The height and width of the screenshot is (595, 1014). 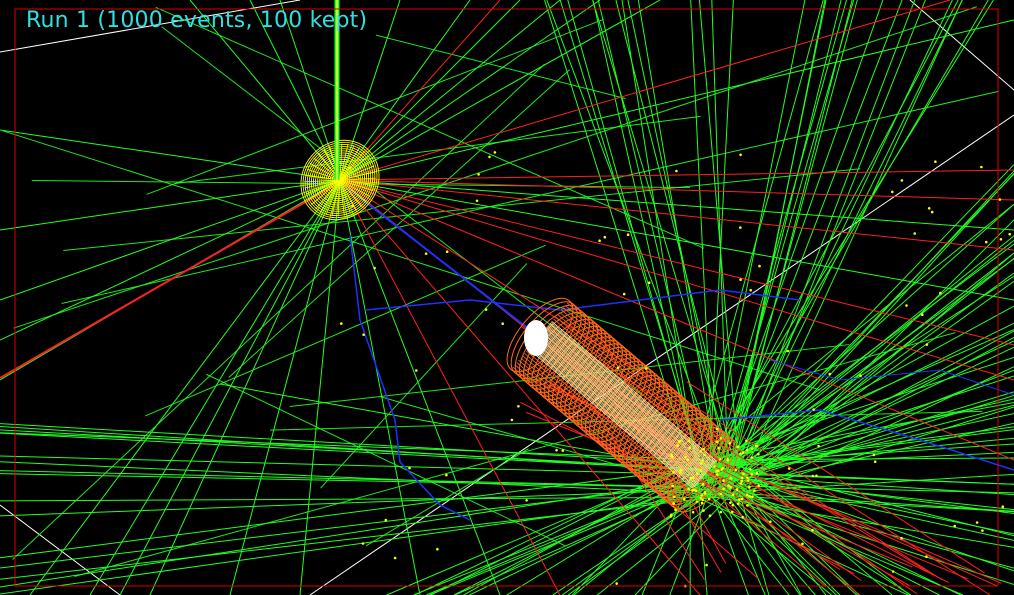 I want to click on positive-track, so click(x=582, y=300).